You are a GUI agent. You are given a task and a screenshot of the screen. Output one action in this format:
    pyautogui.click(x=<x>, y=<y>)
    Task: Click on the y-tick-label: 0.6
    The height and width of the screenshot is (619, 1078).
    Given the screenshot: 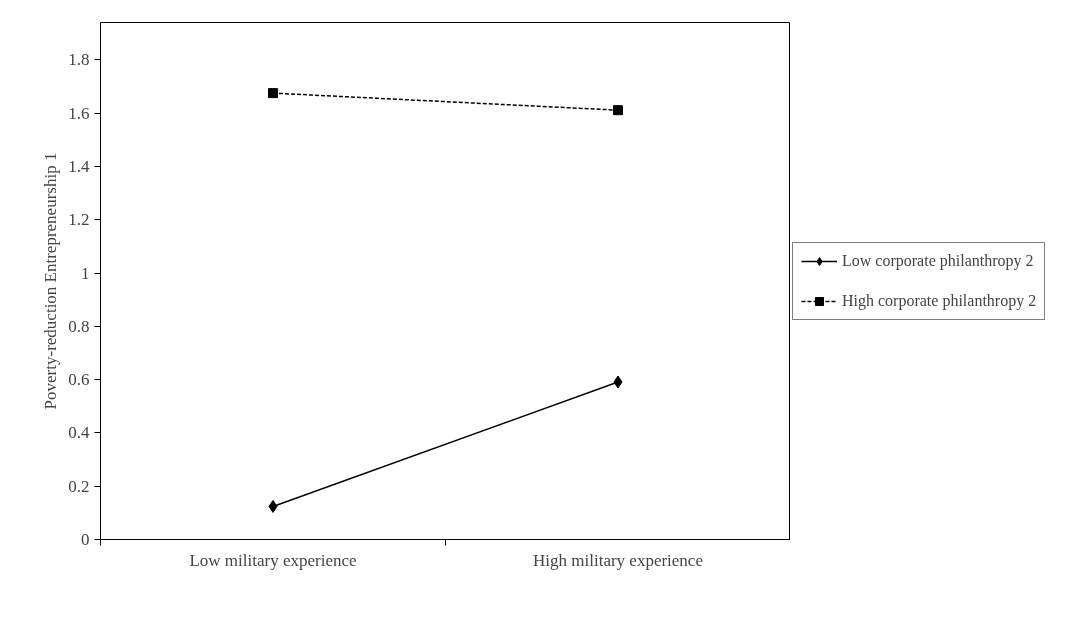 What is the action you would take?
    pyautogui.click(x=79, y=380)
    